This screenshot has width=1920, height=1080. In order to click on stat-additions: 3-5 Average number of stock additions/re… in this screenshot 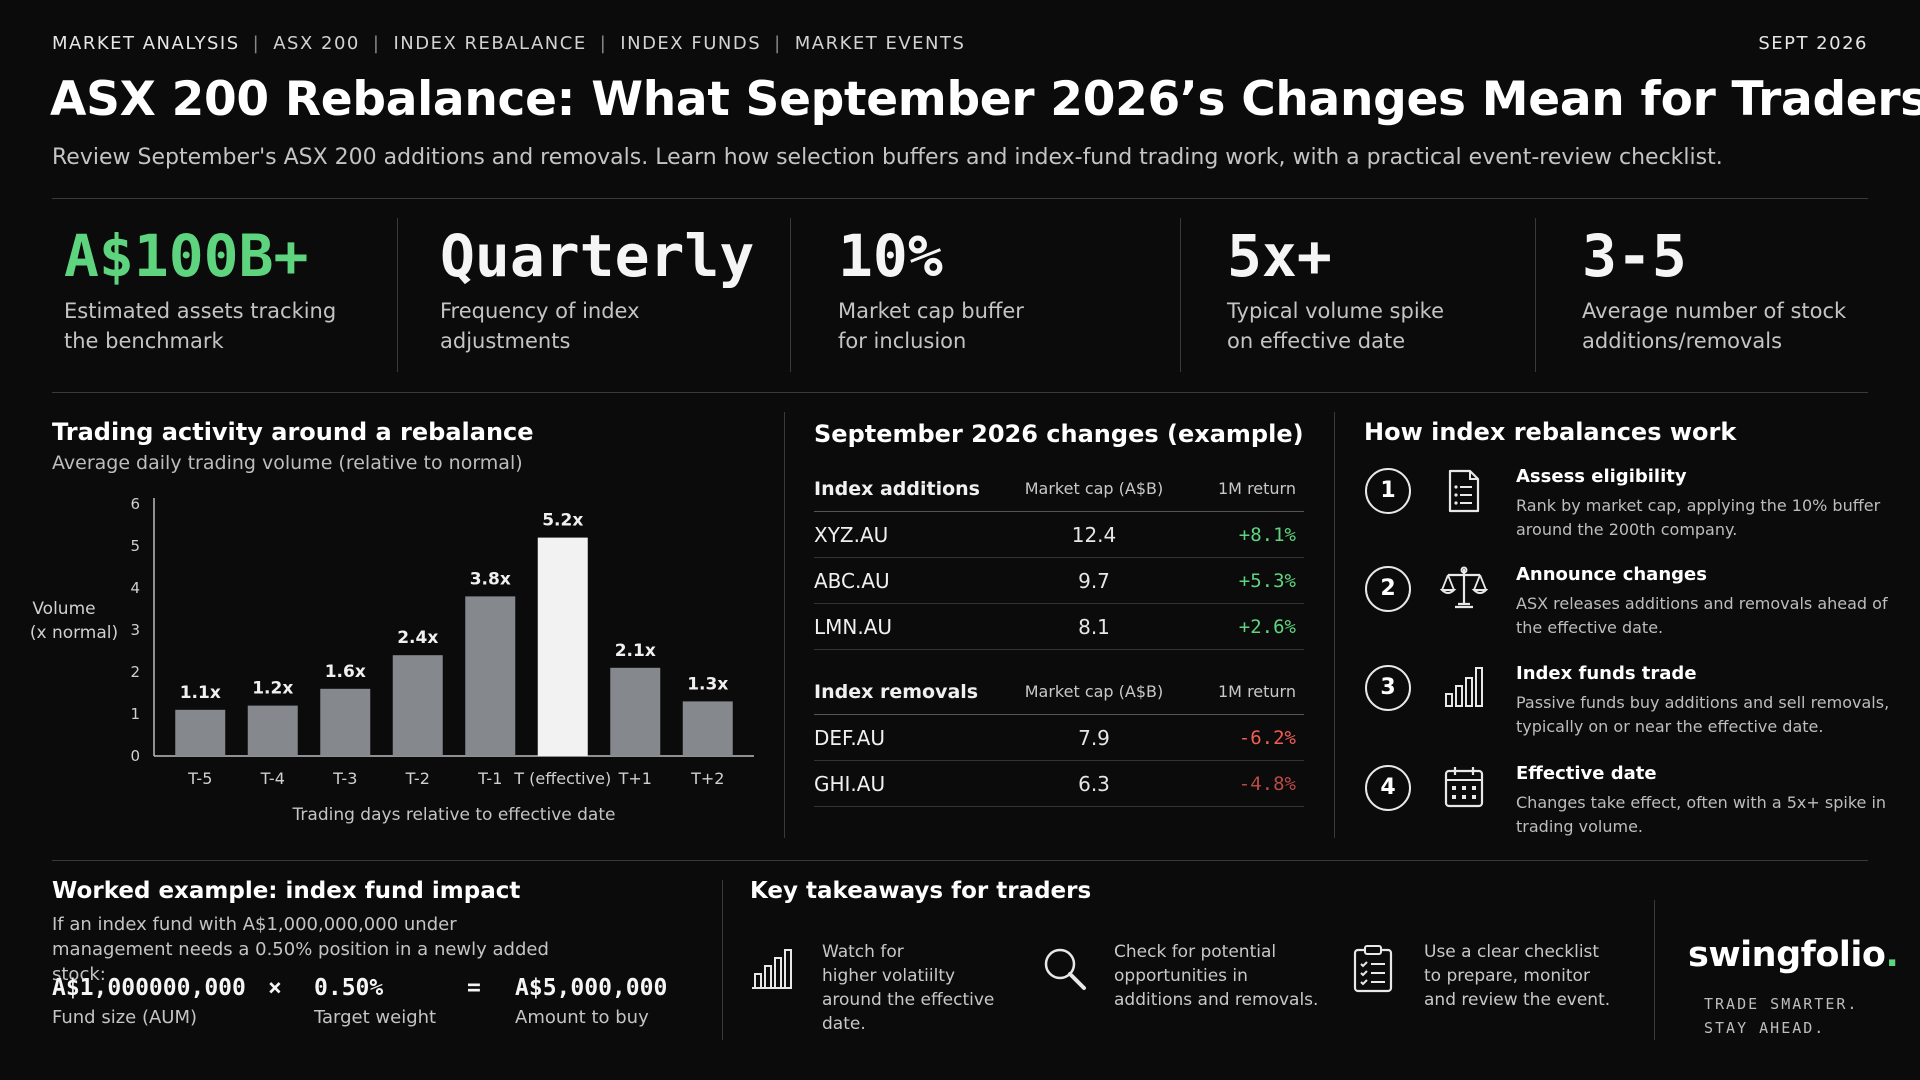, I will do `click(1727, 289)`.